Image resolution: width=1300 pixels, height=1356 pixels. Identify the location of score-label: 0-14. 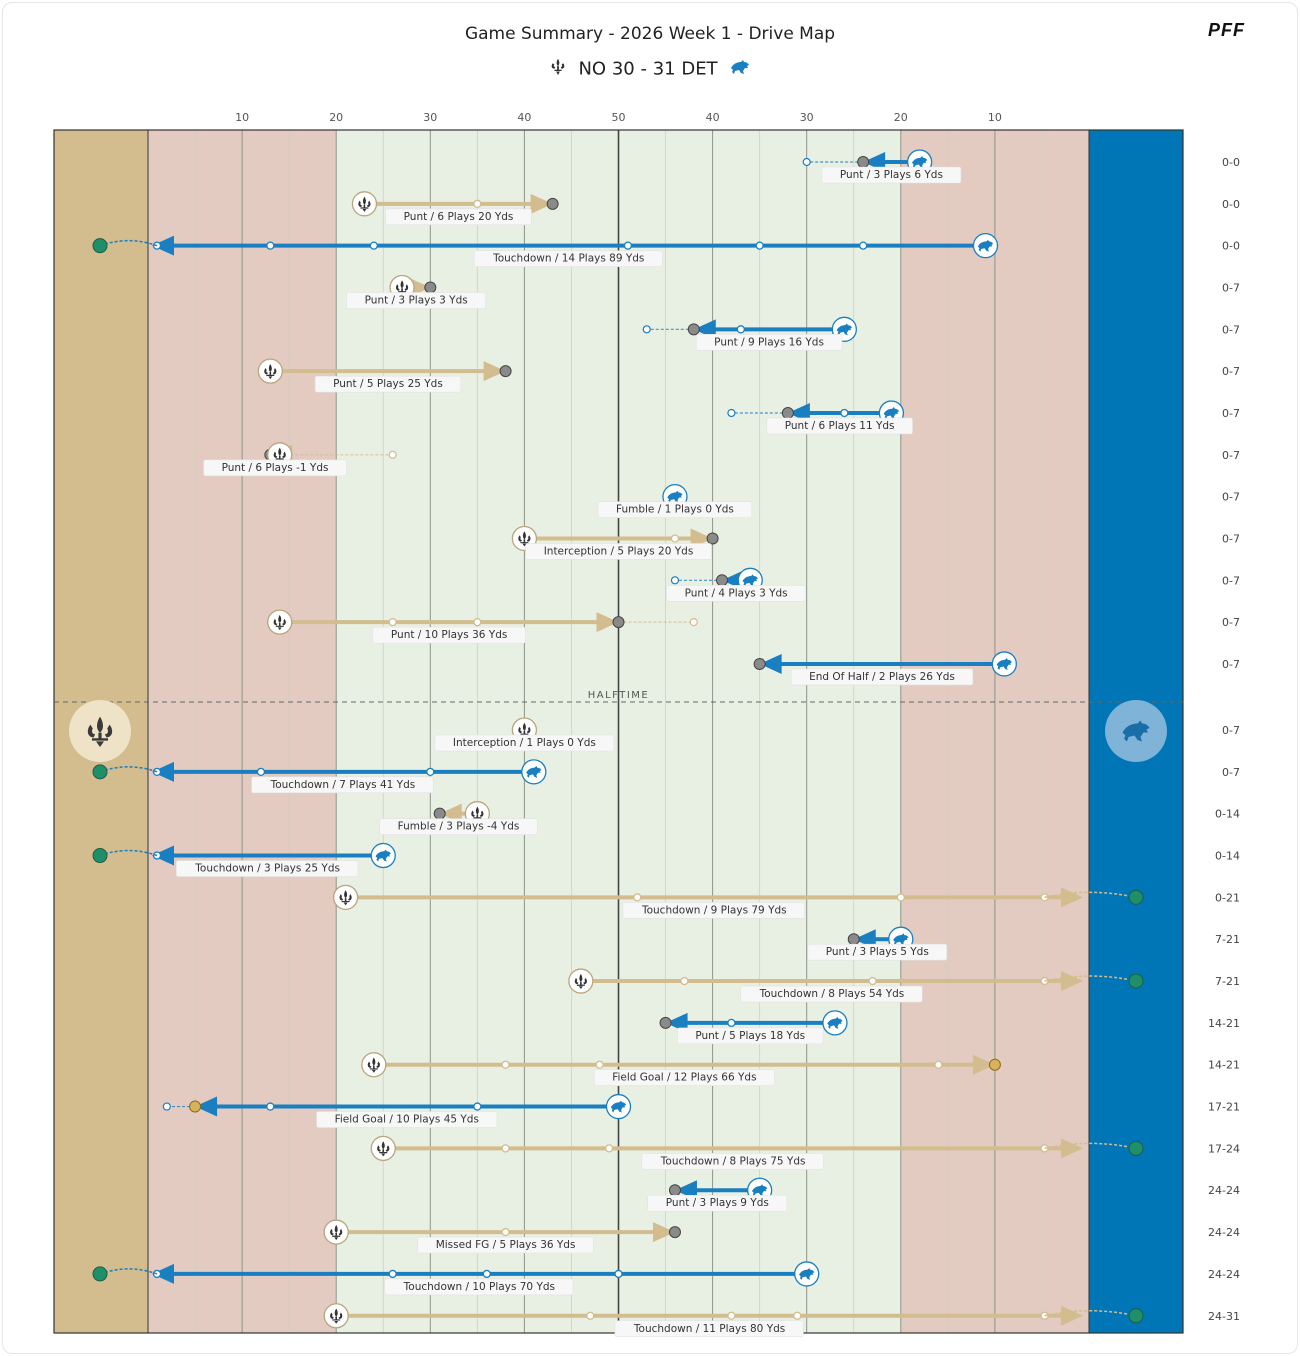
(1227, 814).